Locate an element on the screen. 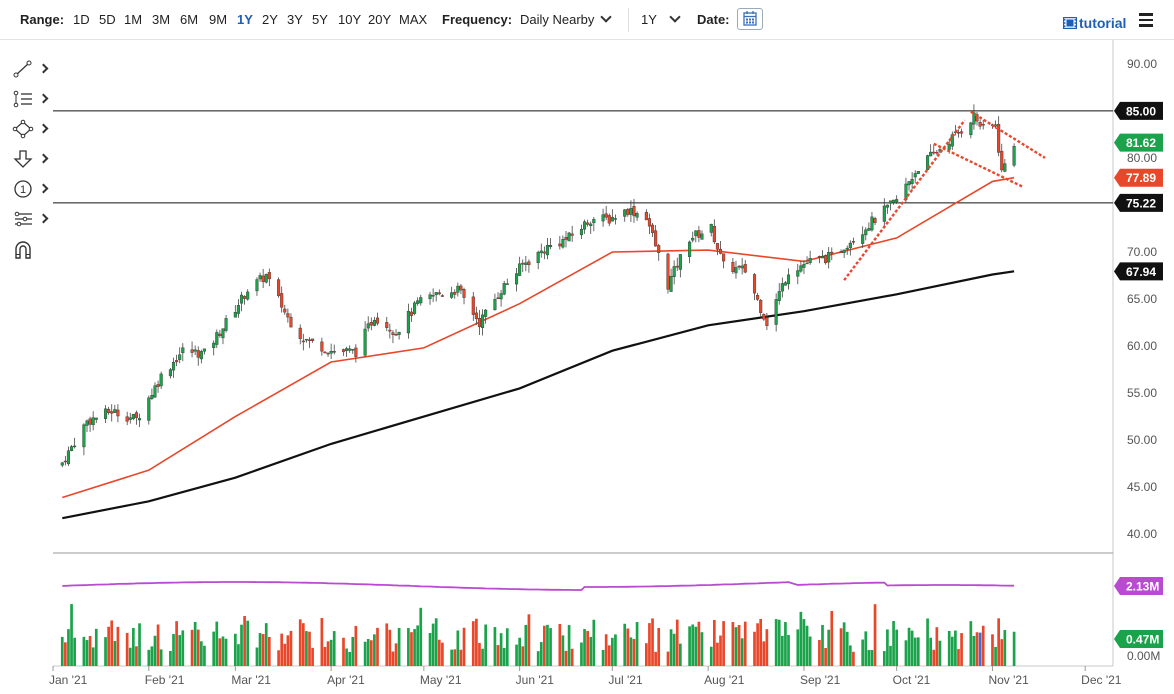 This screenshot has width=1174, height=694. tool-line-draw is located at coordinates (30, 69).